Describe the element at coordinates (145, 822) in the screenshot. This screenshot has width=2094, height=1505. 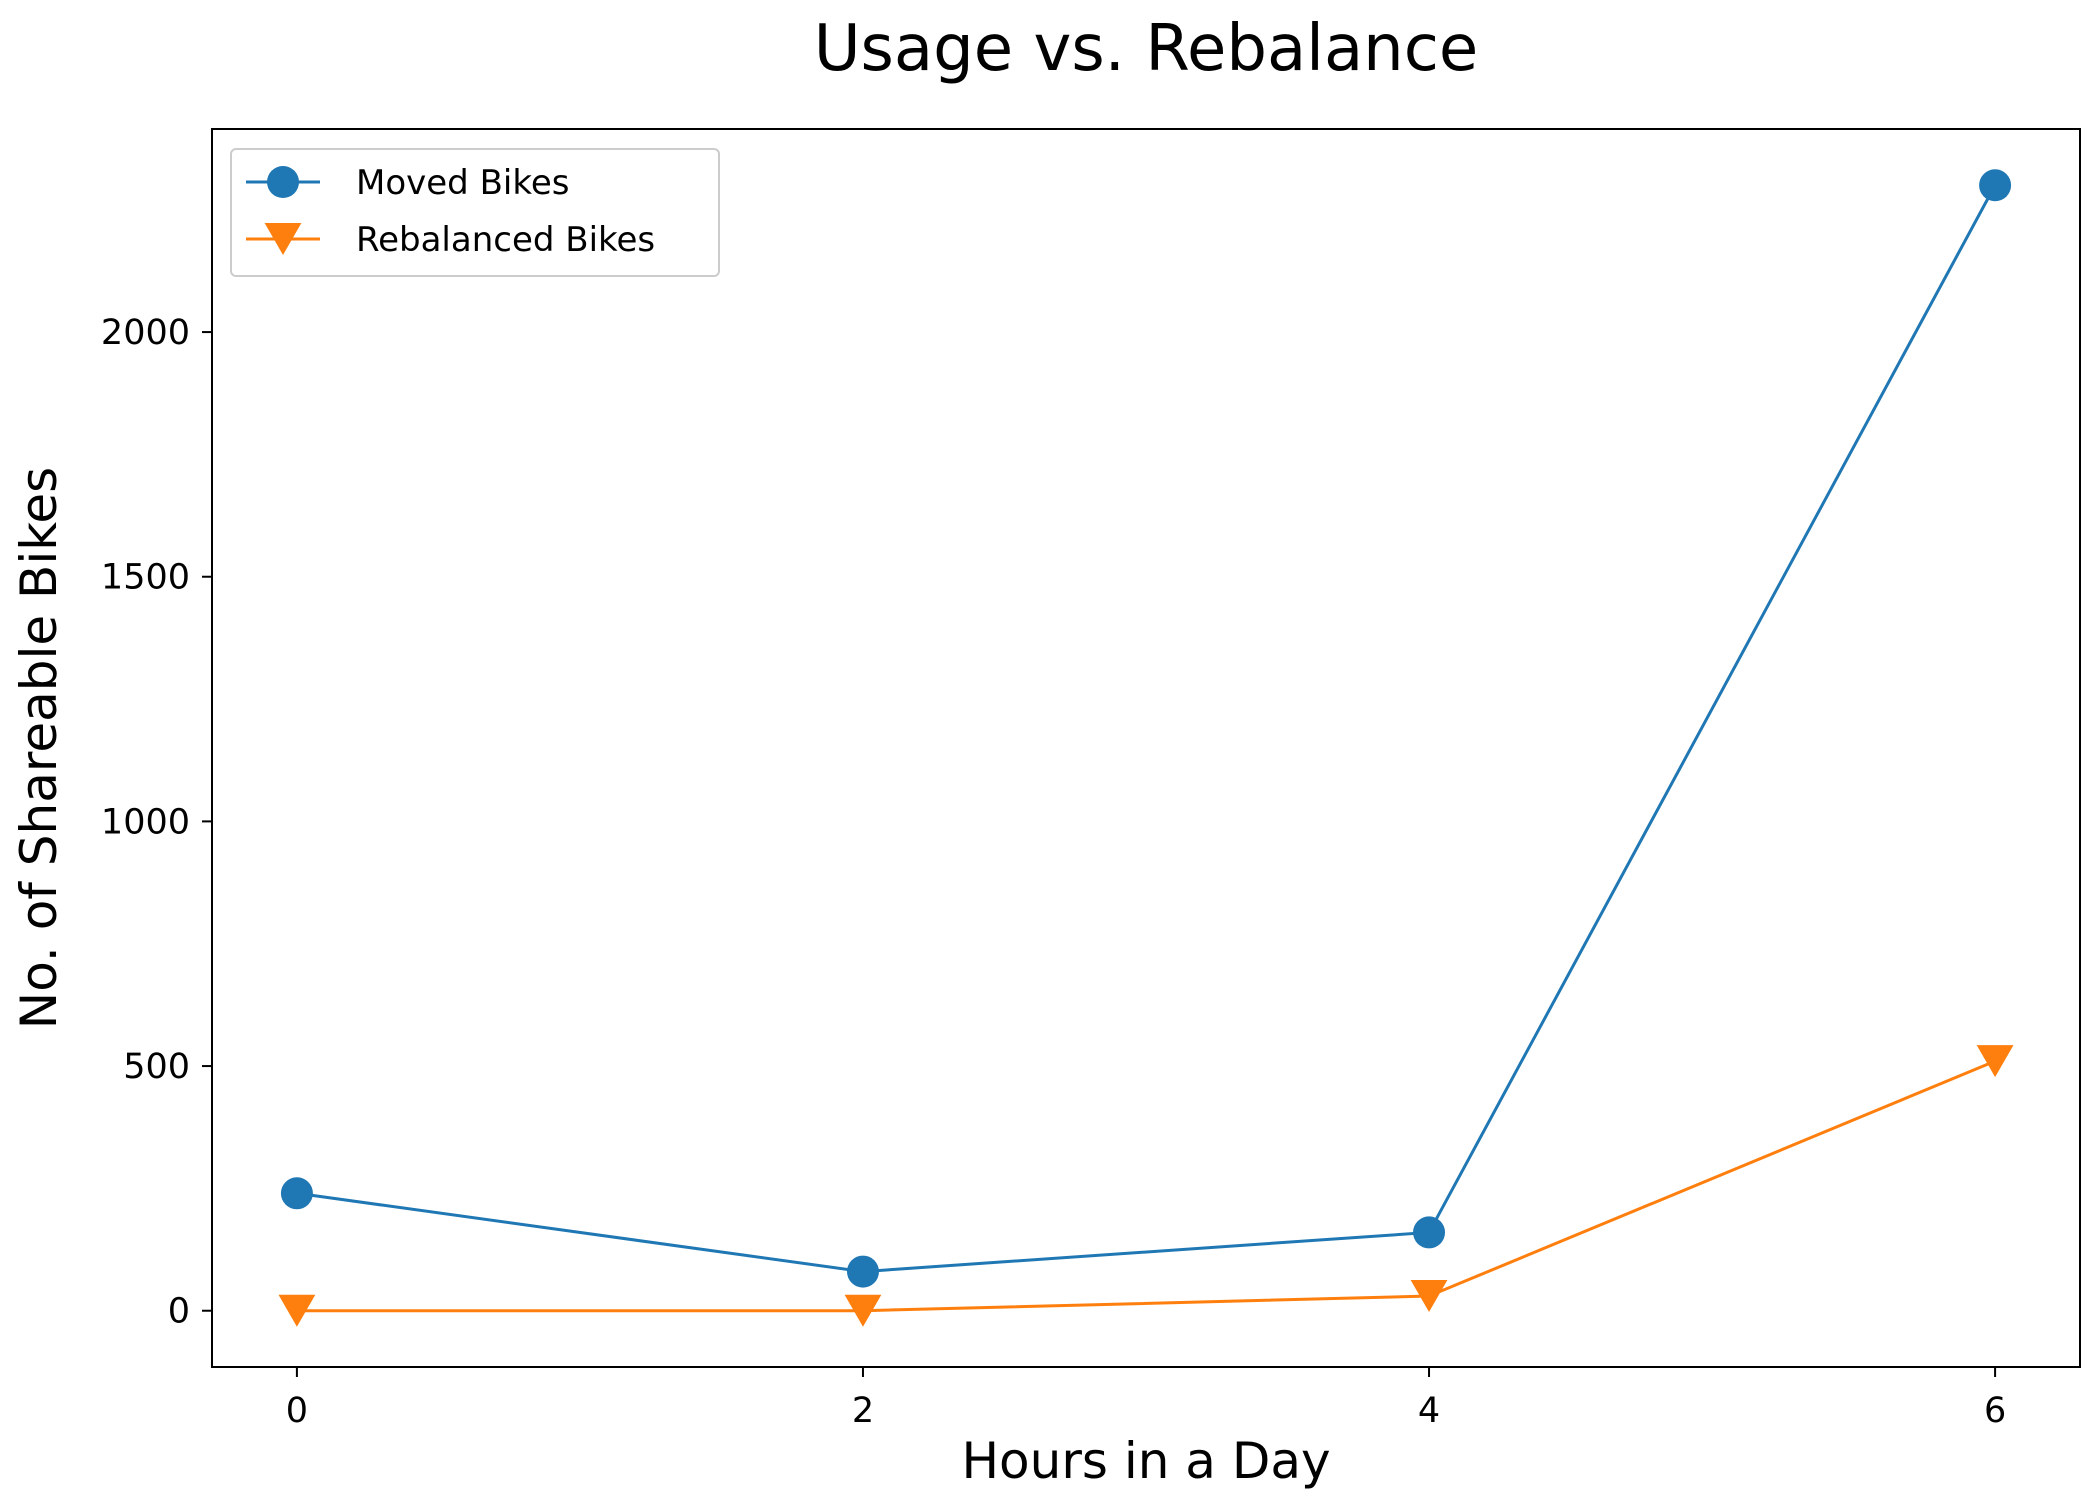
I see `y-tick-label: 1000` at that location.